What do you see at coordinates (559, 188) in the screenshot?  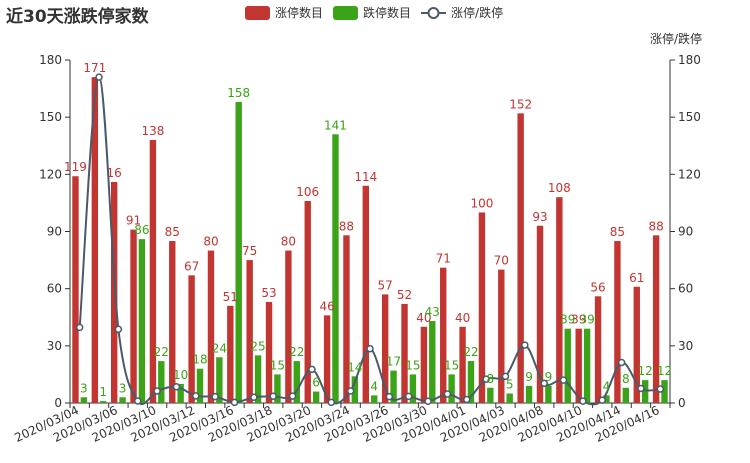 I see `data-label-limit-up: 108` at bounding box center [559, 188].